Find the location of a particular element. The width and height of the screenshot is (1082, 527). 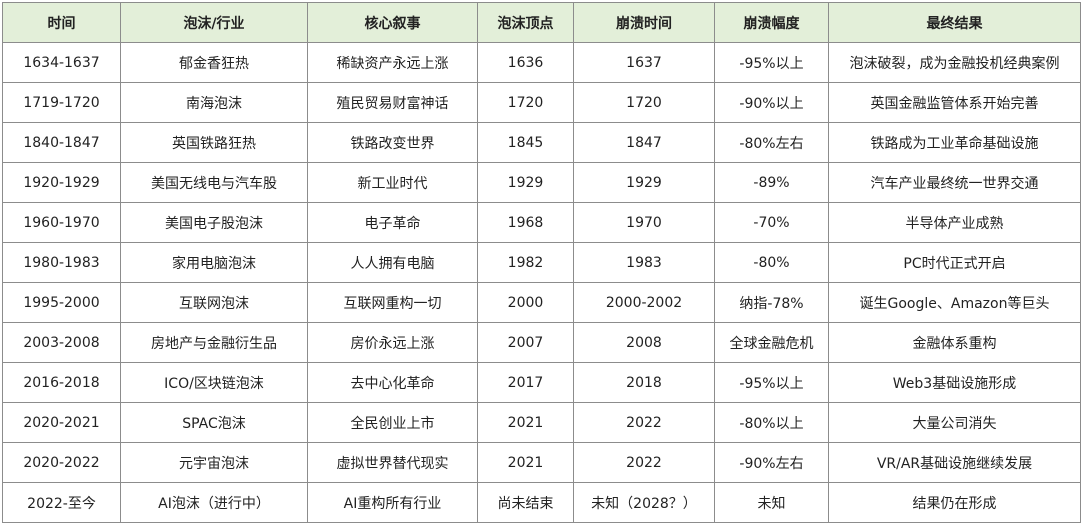

table-cell: 互联网泡沫 is located at coordinates (214, 302).